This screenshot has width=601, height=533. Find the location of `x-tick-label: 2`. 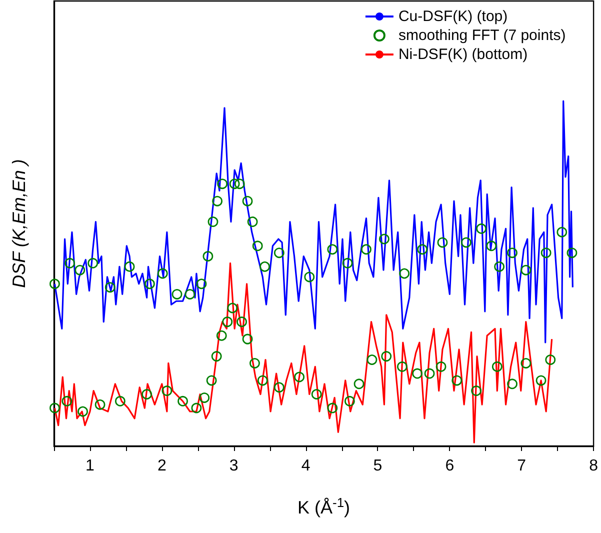

x-tick-label: 2 is located at coordinates (161, 466).